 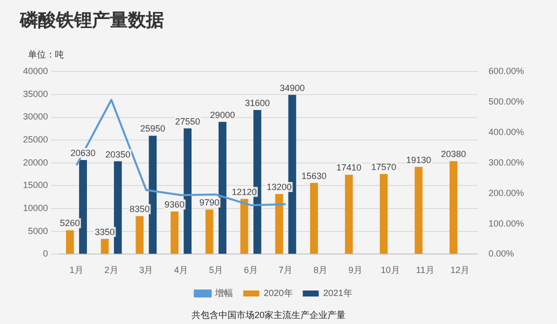 What do you see at coordinates (187, 121) in the screenshot?
I see `data-label: 27550` at bounding box center [187, 121].